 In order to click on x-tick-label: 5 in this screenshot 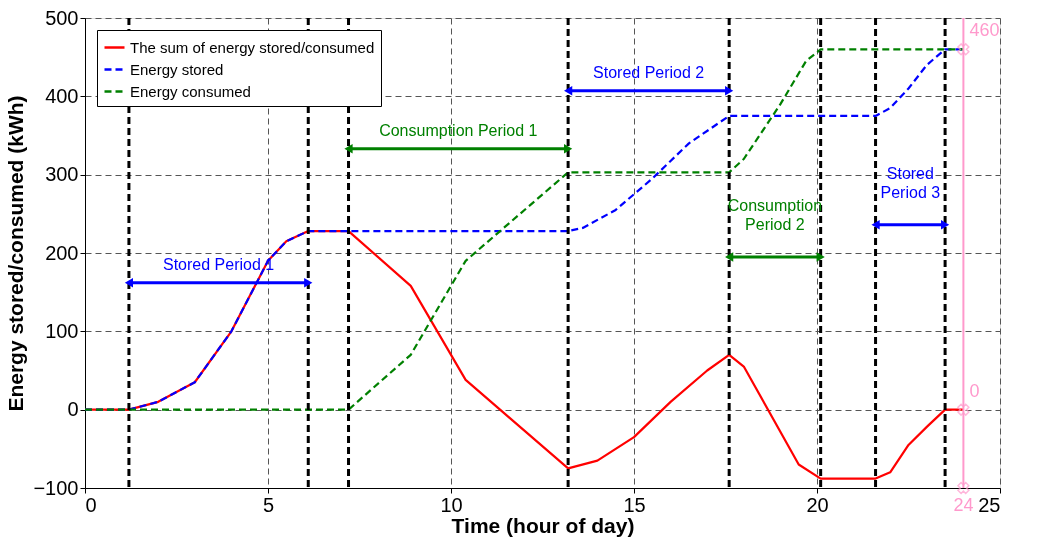, I will do `click(268, 504)`.